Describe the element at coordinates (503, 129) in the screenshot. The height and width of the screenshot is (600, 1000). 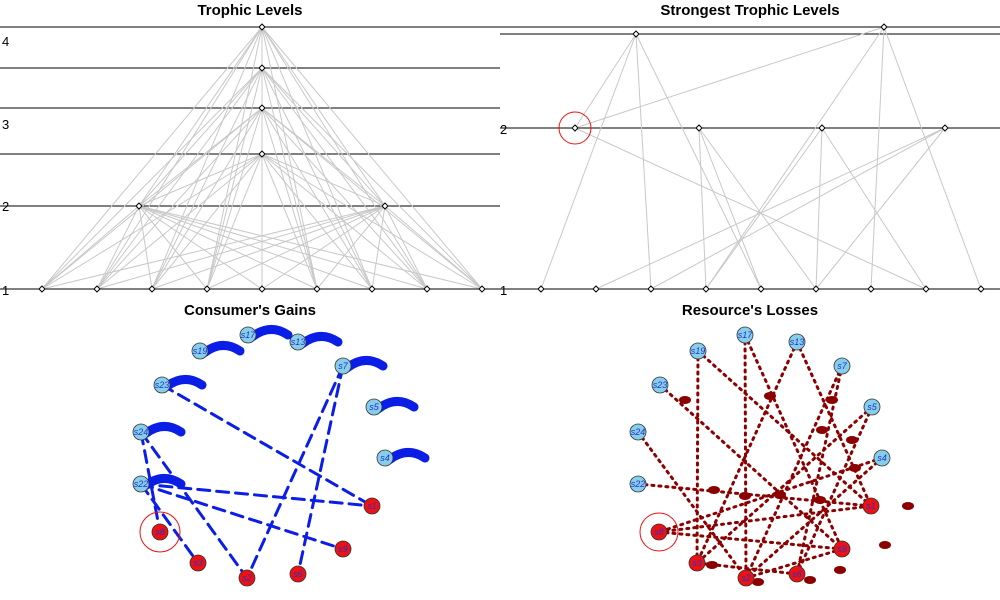
I see `level-label-2: 2` at that location.